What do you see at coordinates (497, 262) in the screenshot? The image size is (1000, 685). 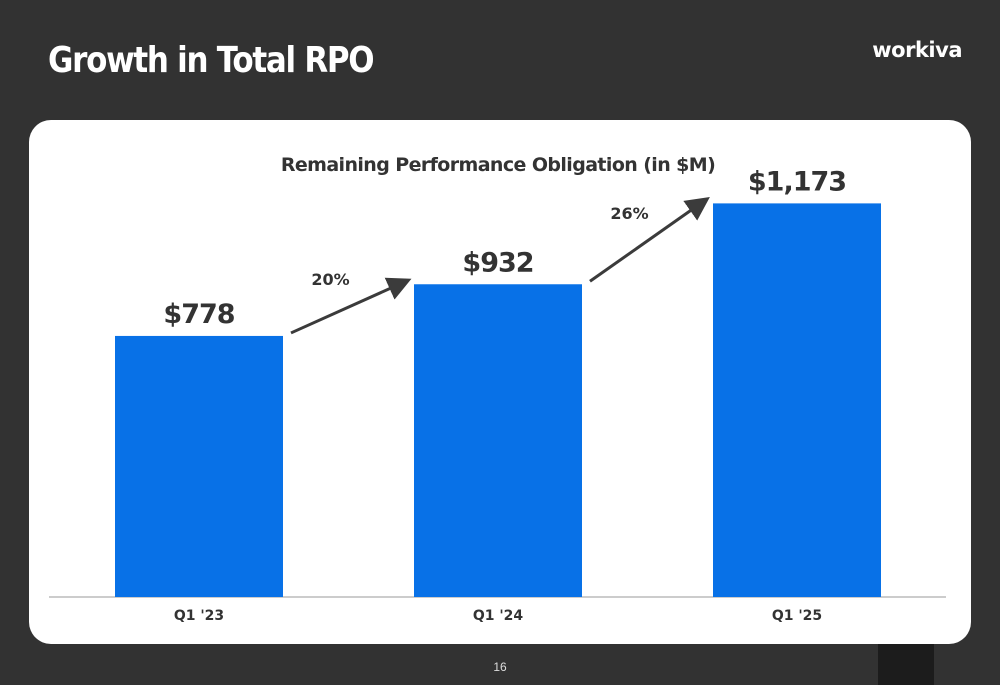 I see `data-label: $932` at bounding box center [497, 262].